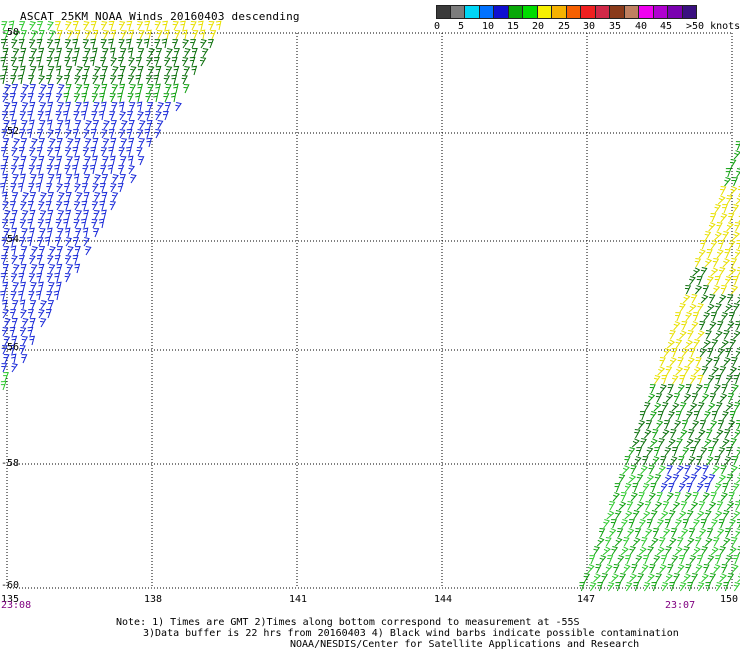 This screenshot has height=650, width=740. Describe the element at coordinates (10, 131) in the screenshot. I see `lat-label-52: -52` at that location.